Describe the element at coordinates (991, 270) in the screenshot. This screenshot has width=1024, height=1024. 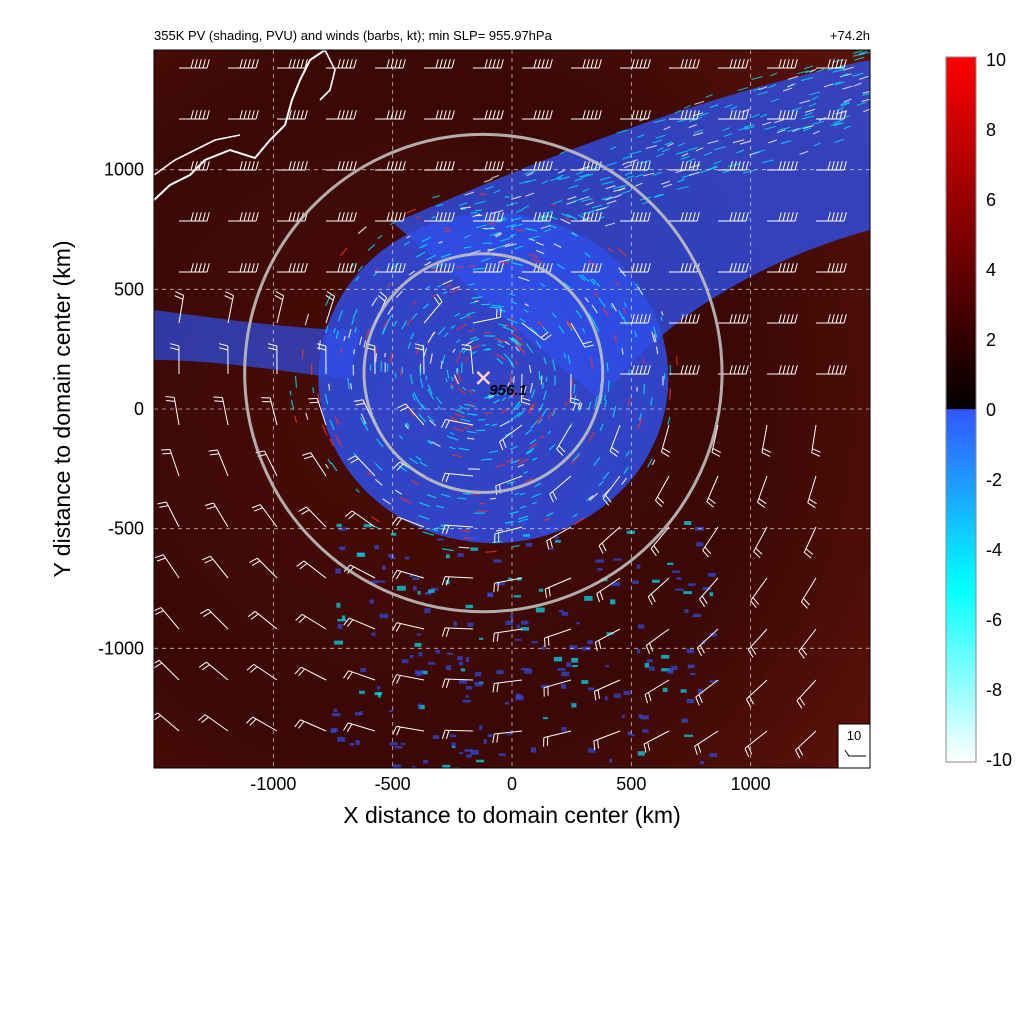
I see `colorbar-tick-label: 4` at that location.